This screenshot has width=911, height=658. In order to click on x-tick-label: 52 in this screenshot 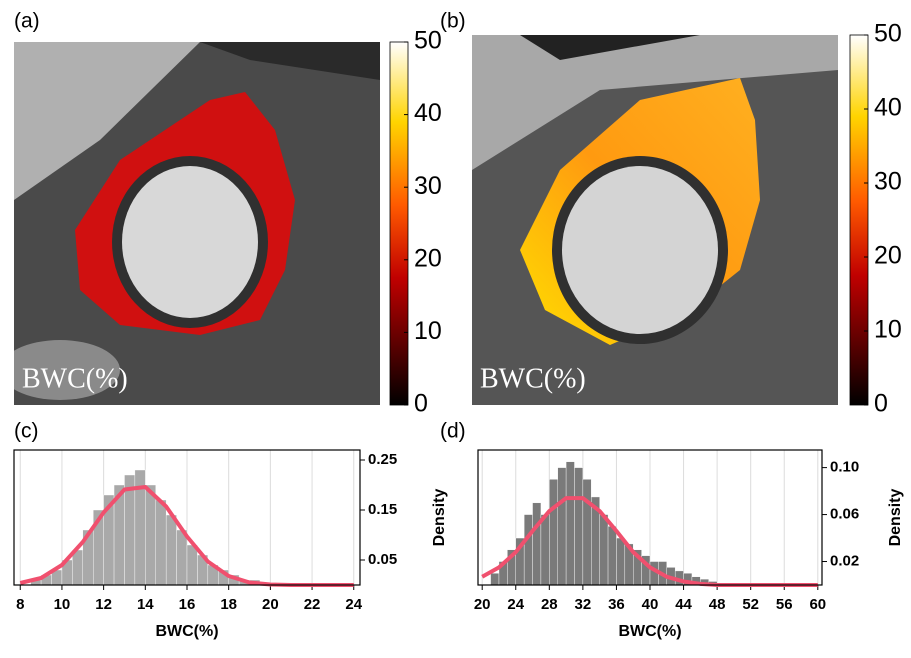, I will do `click(750, 604)`.